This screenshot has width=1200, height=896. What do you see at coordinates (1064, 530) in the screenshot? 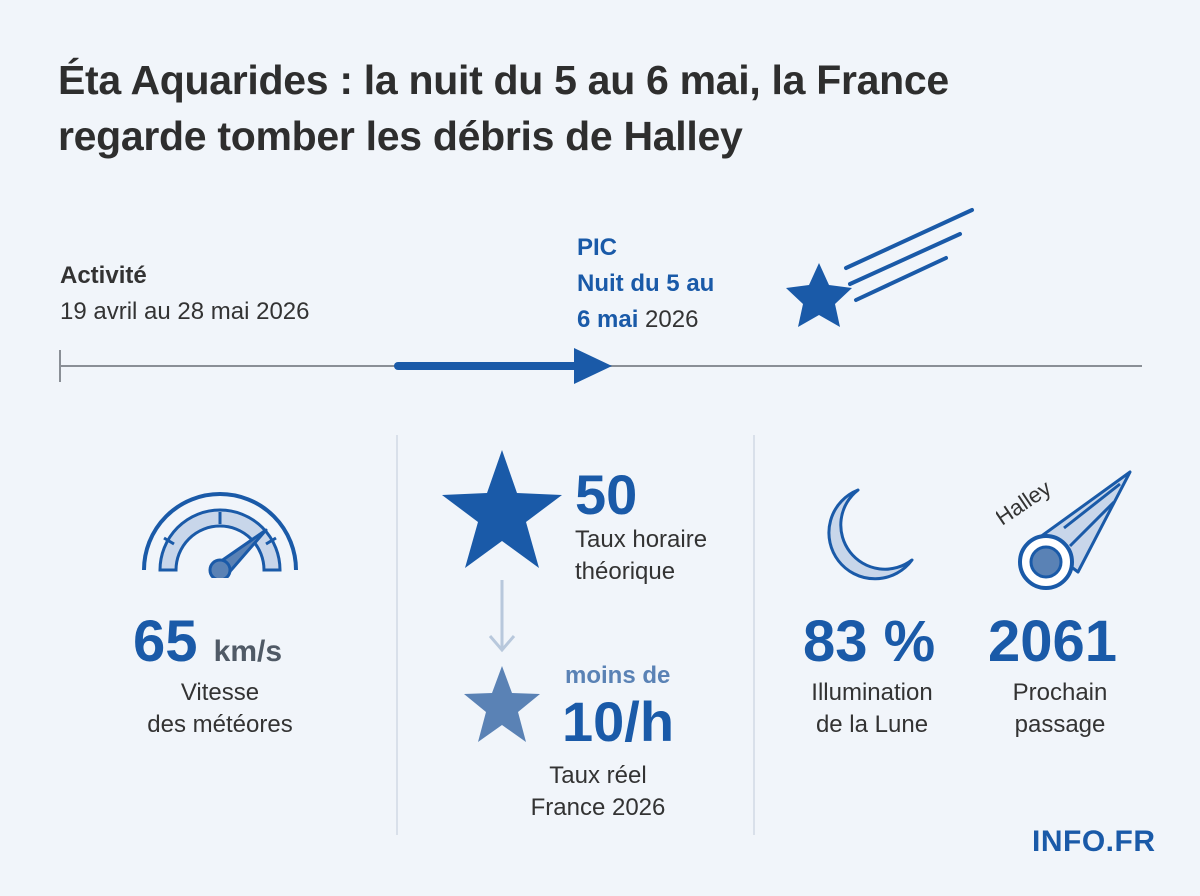
I see `comet-icon: Halley` at bounding box center [1064, 530].